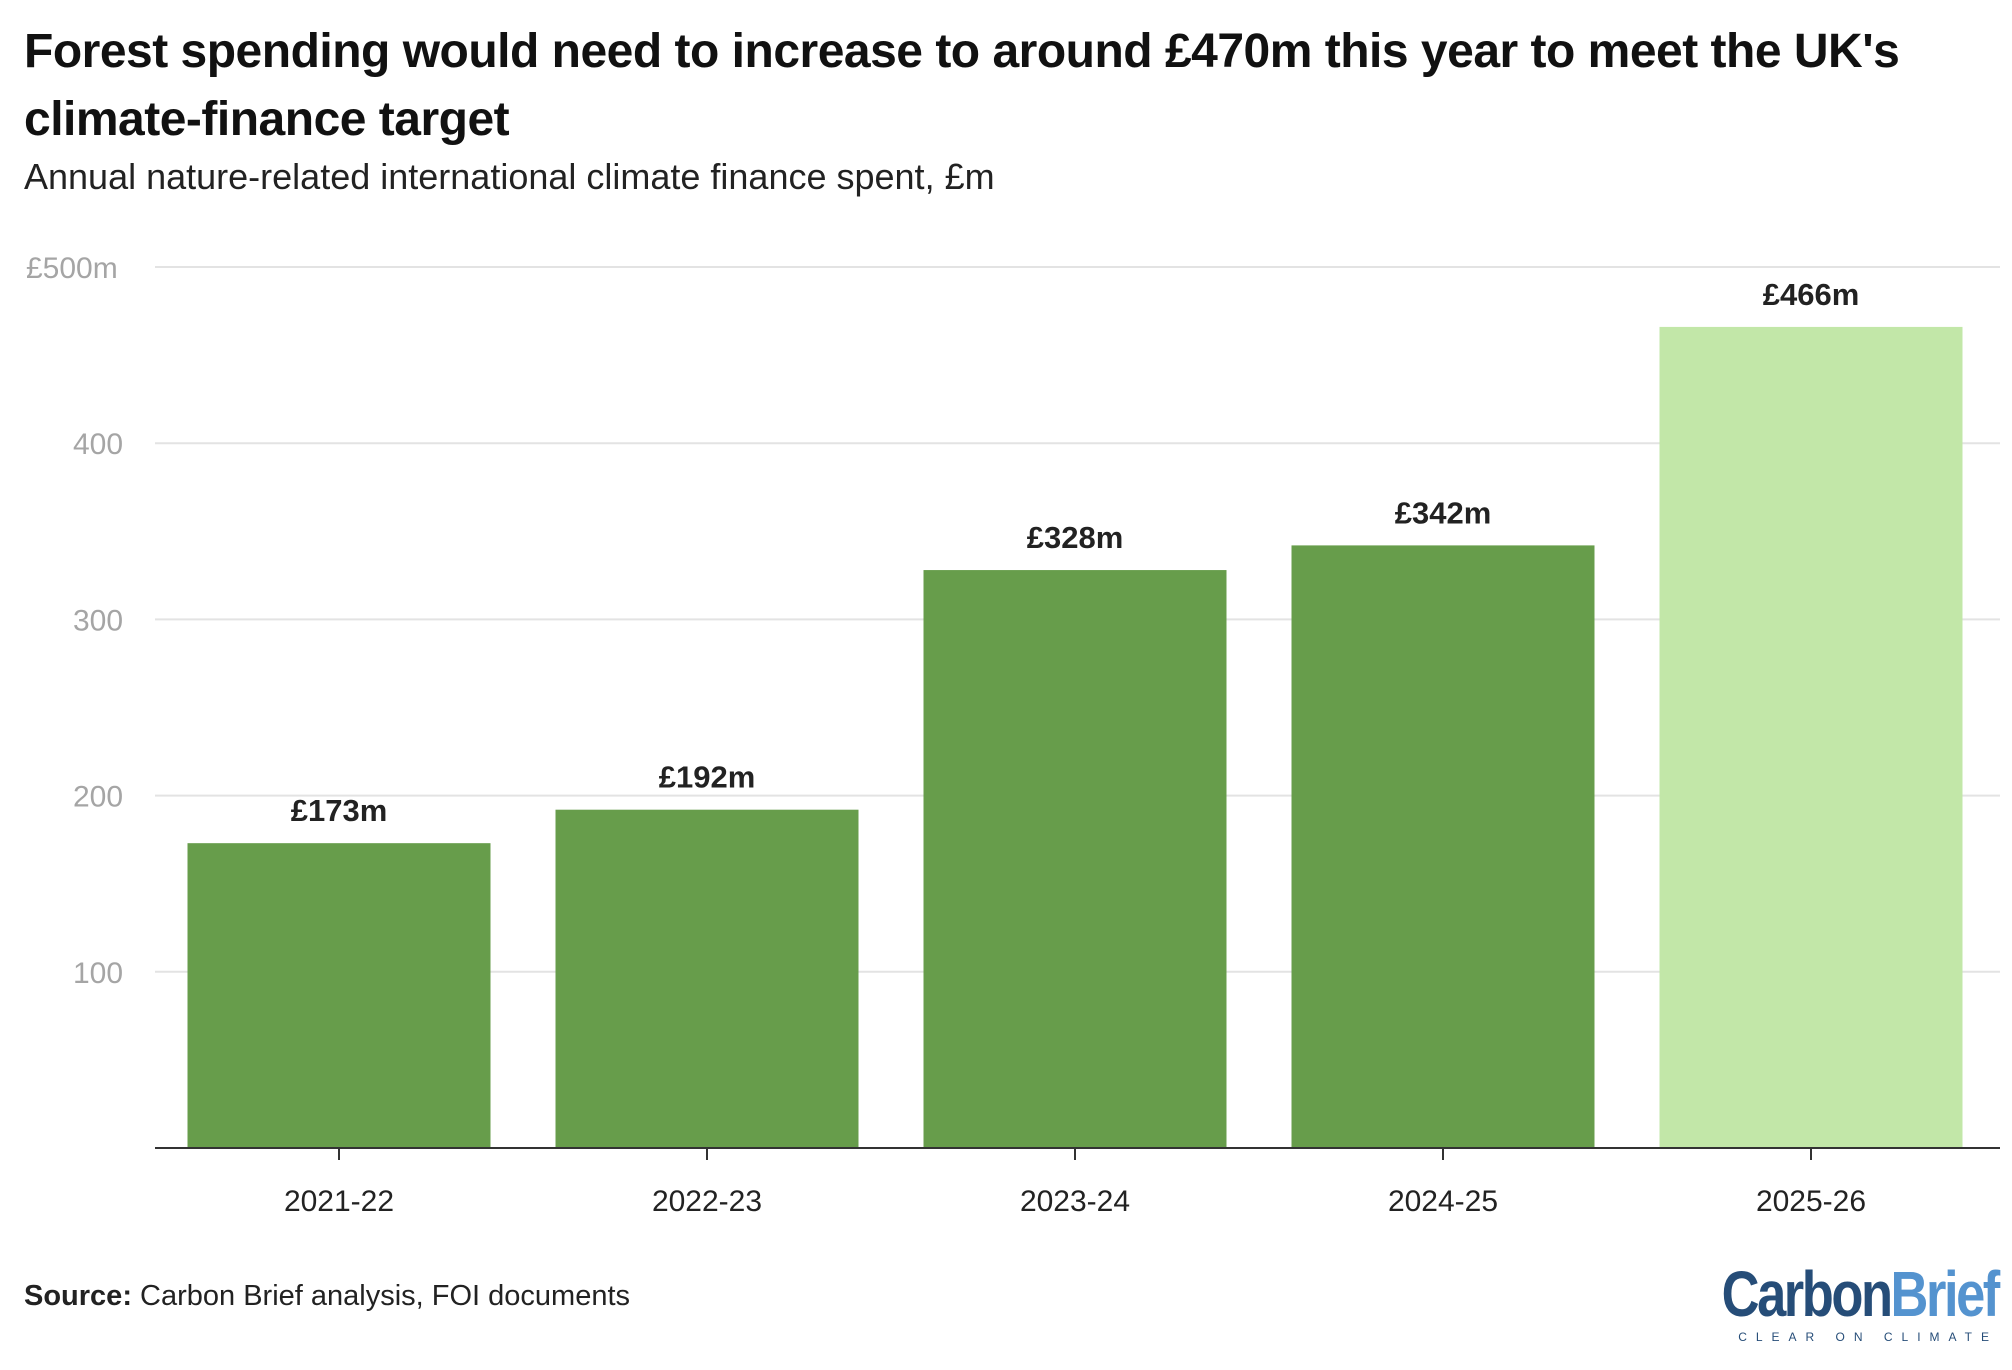 The height and width of the screenshot is (1370, 2012). Describe the element at coordinates (1811, 1201) in the screenshot. I see `x-tick-label: 2025-26` at that location.